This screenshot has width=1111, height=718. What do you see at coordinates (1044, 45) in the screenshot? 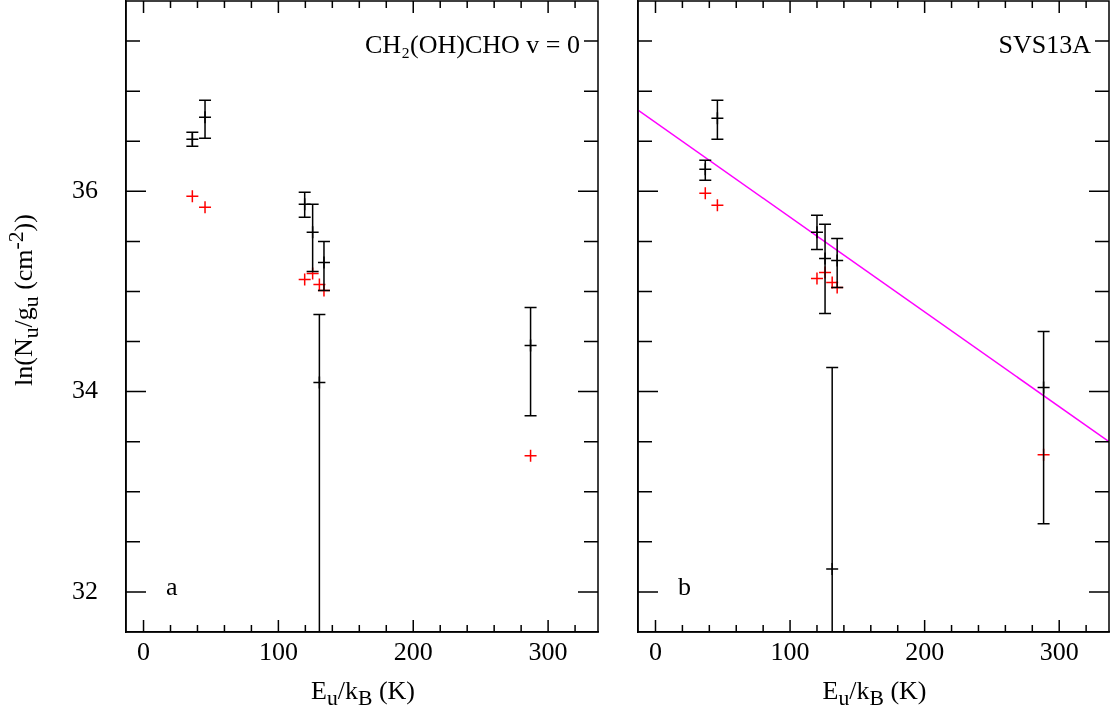
I see `annotation: SVS13A` at bounding box center [1044, 45].